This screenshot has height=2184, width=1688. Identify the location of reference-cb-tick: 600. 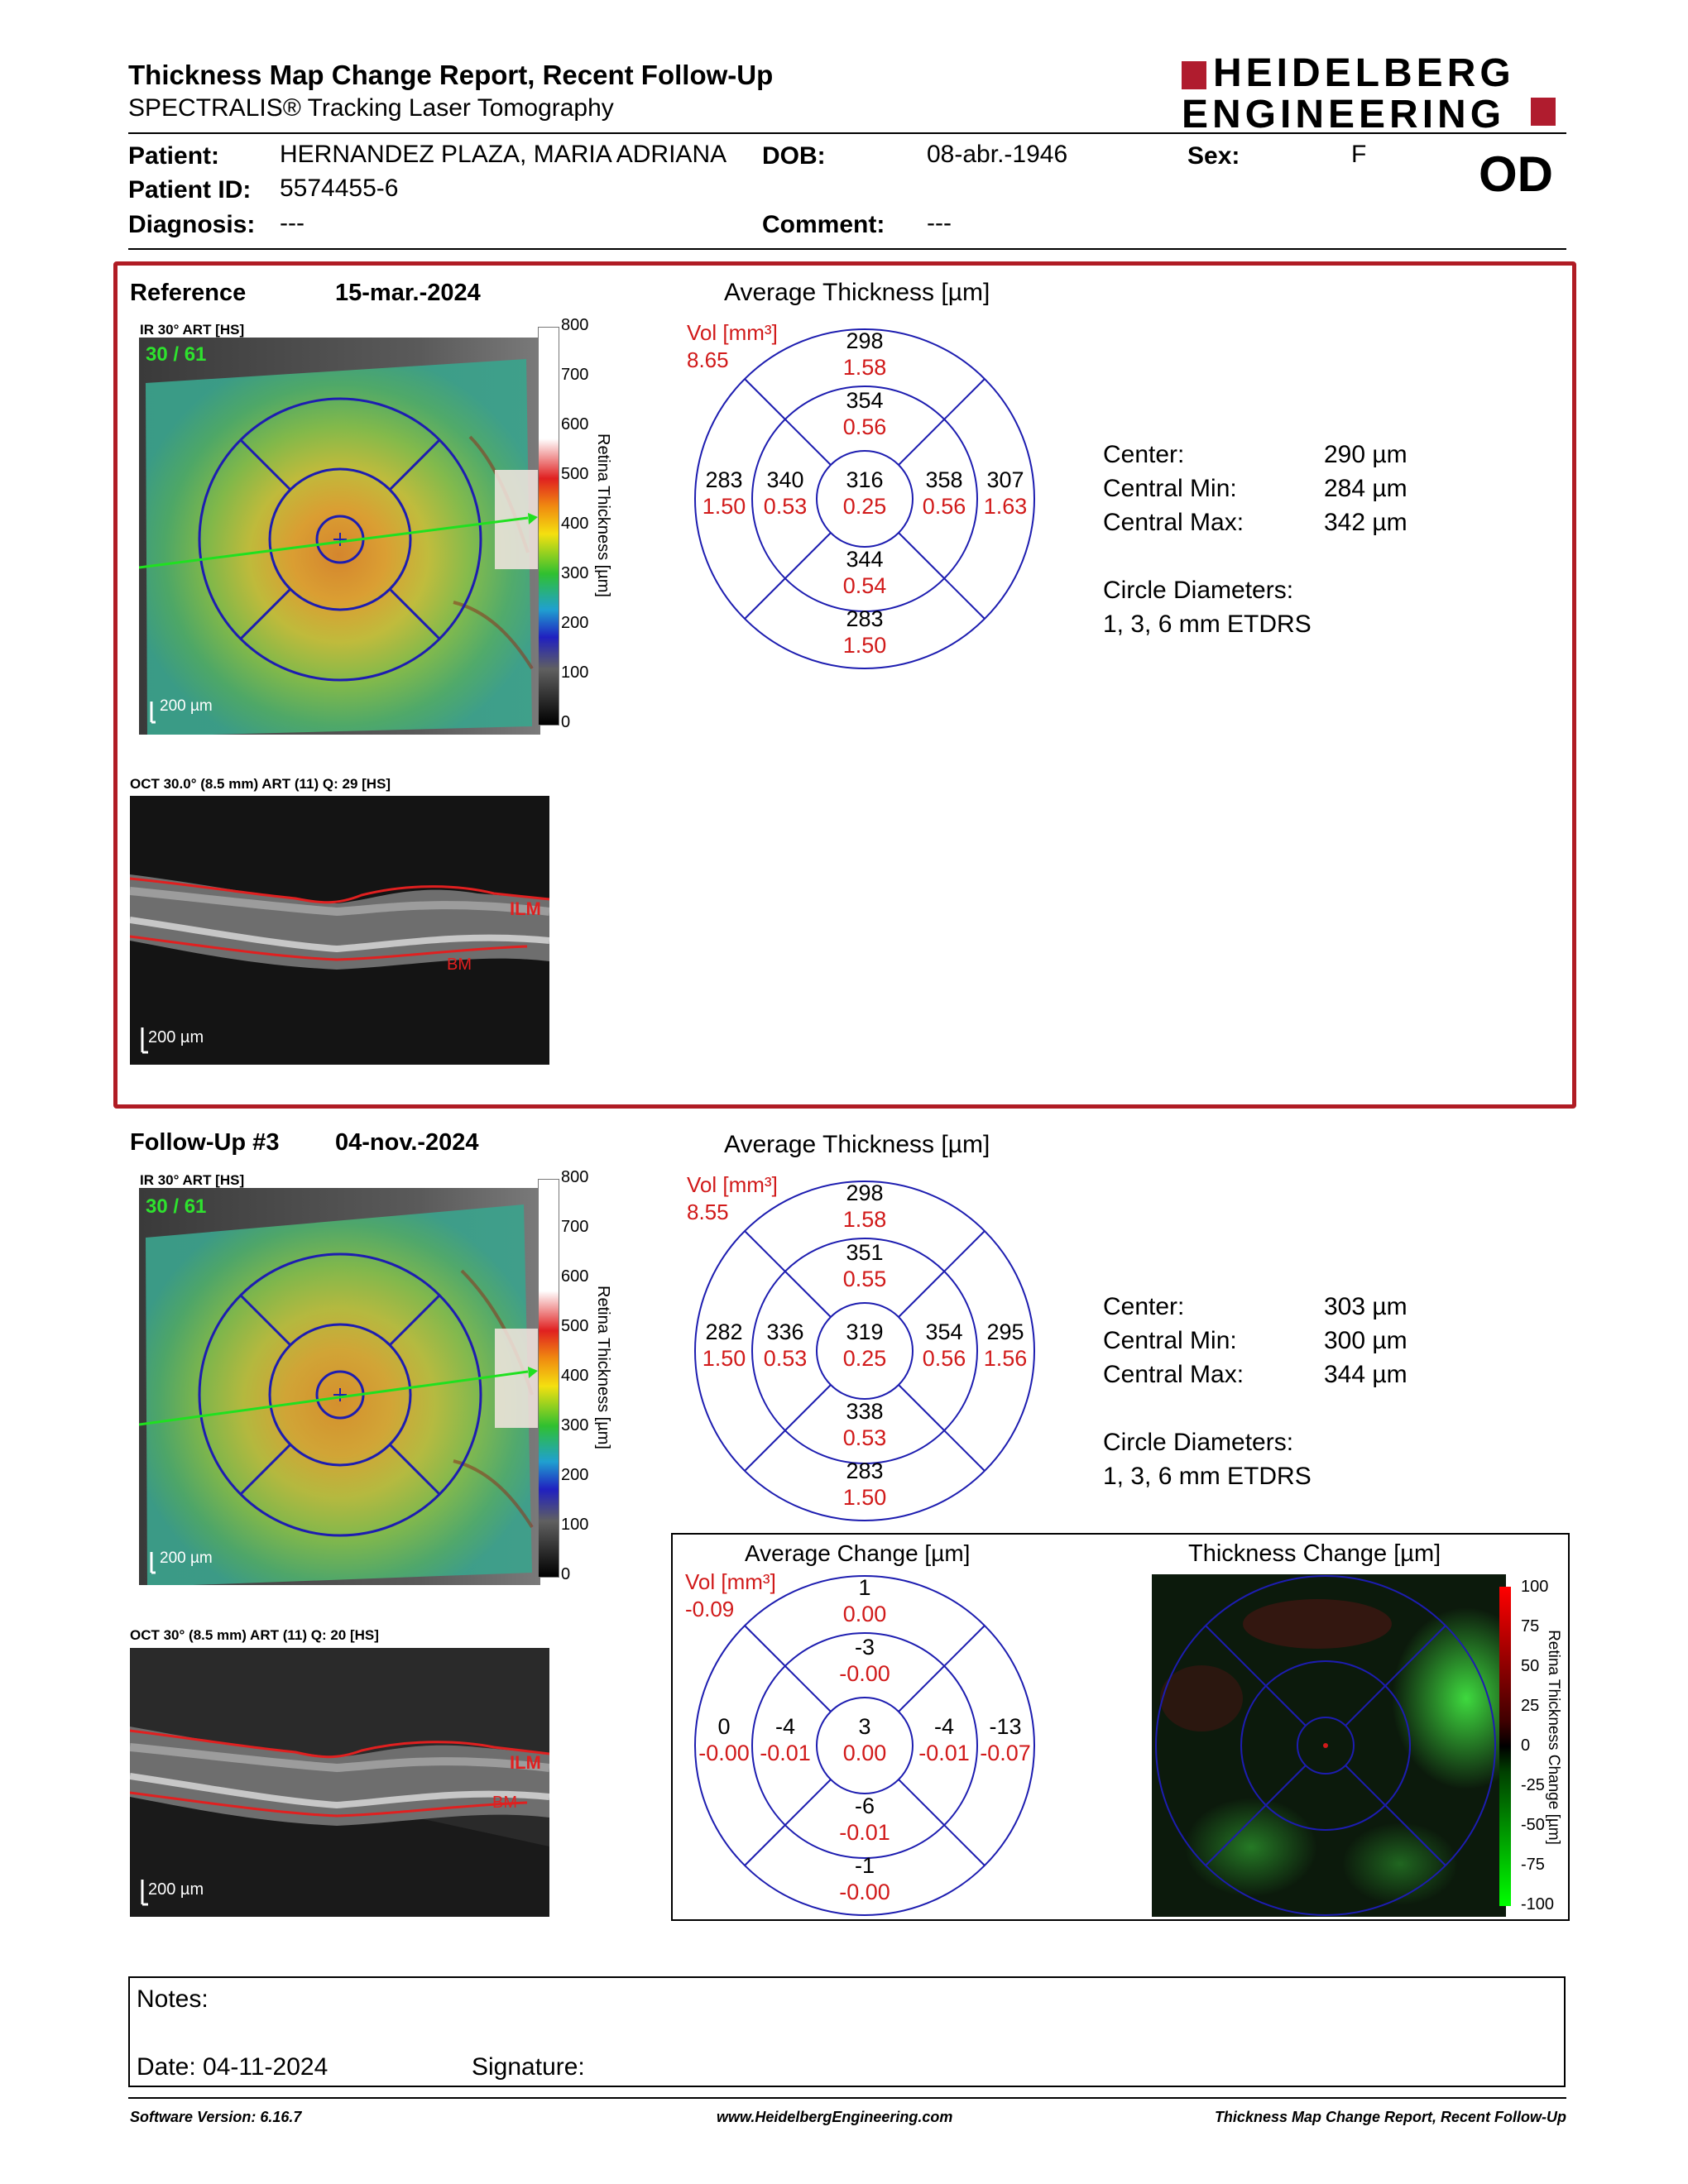
(575, 424).